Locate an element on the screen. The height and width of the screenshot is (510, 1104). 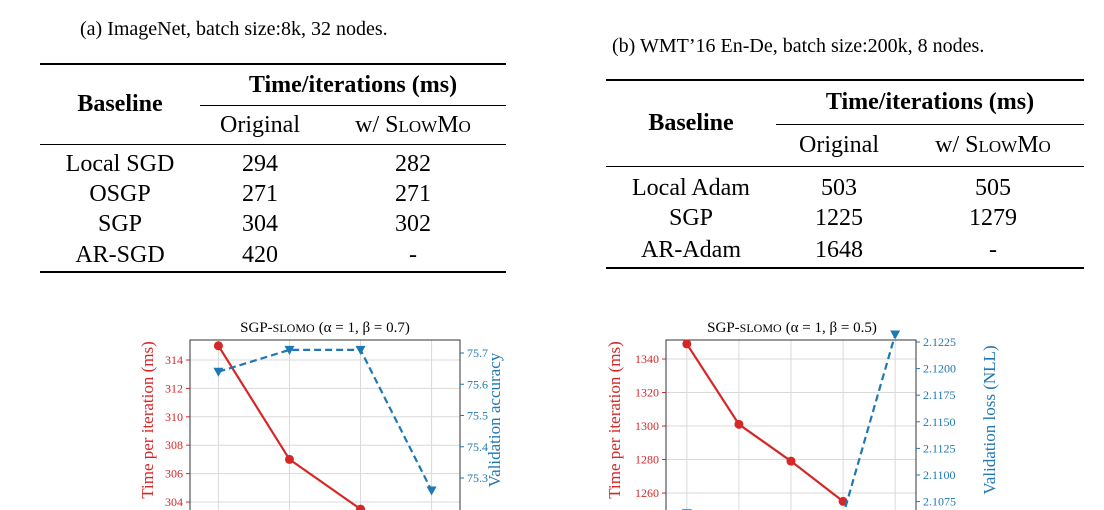
table-row: AR-SGD is located at coordinates (120, 254).